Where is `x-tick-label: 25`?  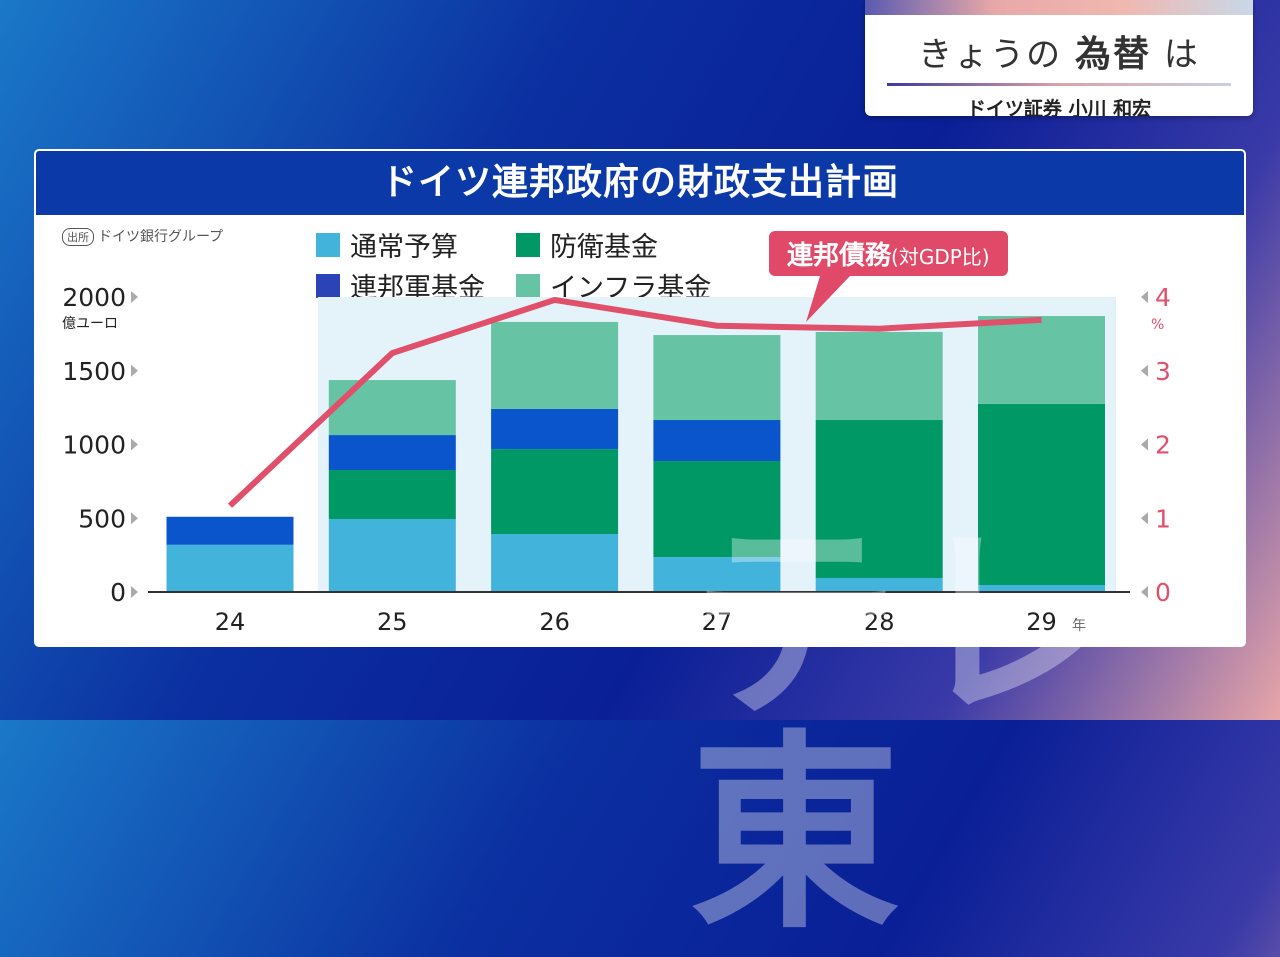
x-tick-label: 25 is located at coordinates (392, 622).